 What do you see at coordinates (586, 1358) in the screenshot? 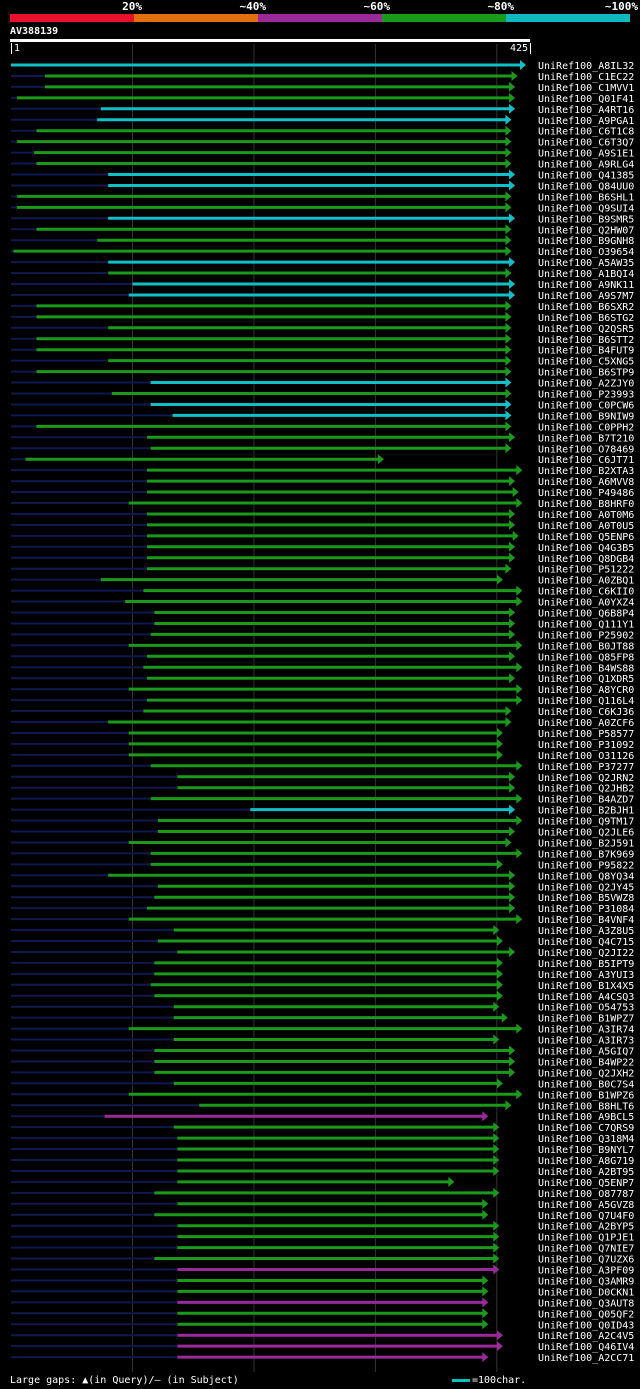
I see `hit-label: UniRef100_A2CC71` at bounding box center [586, 1358].